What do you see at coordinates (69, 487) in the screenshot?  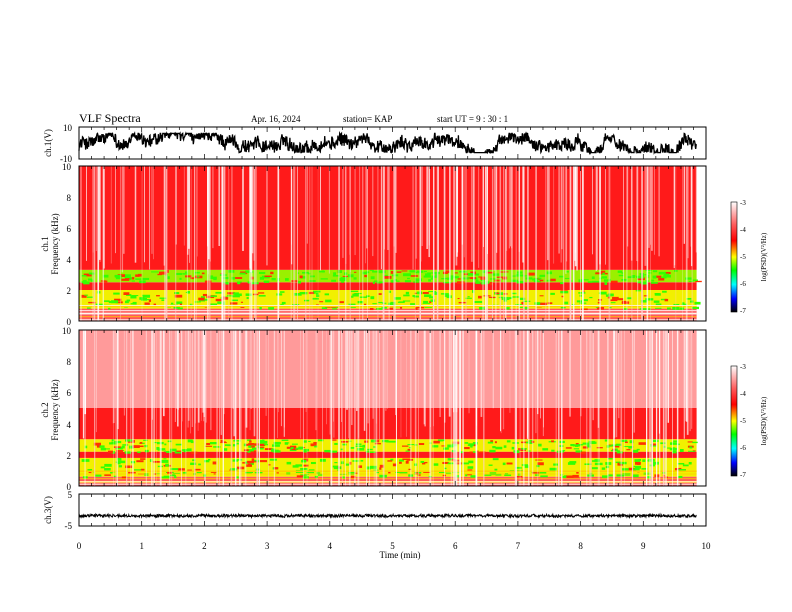 I see `ch2-freq-tick-0: 0` at bounding box center [69, 487].